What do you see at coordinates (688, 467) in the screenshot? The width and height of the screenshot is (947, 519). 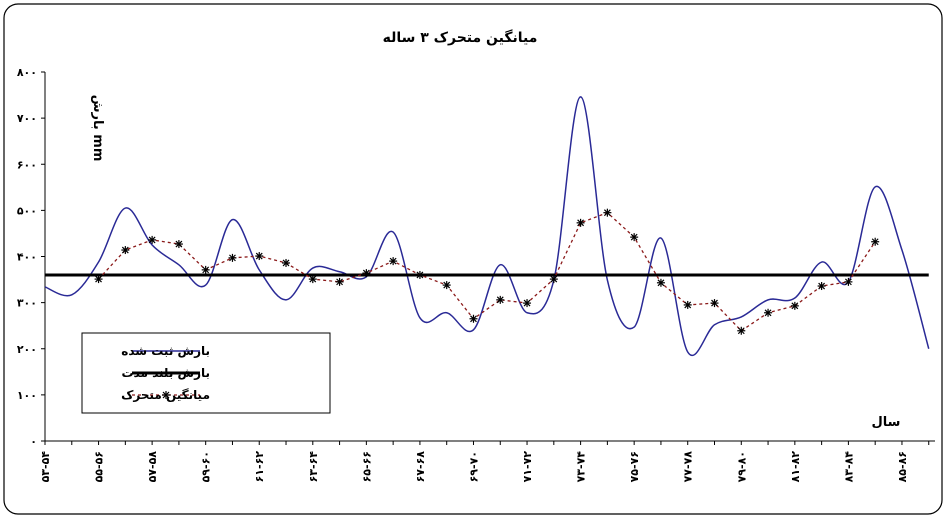 I see `x-tick-label: ۷۷-۷۸` at bounding box center [688, 467].